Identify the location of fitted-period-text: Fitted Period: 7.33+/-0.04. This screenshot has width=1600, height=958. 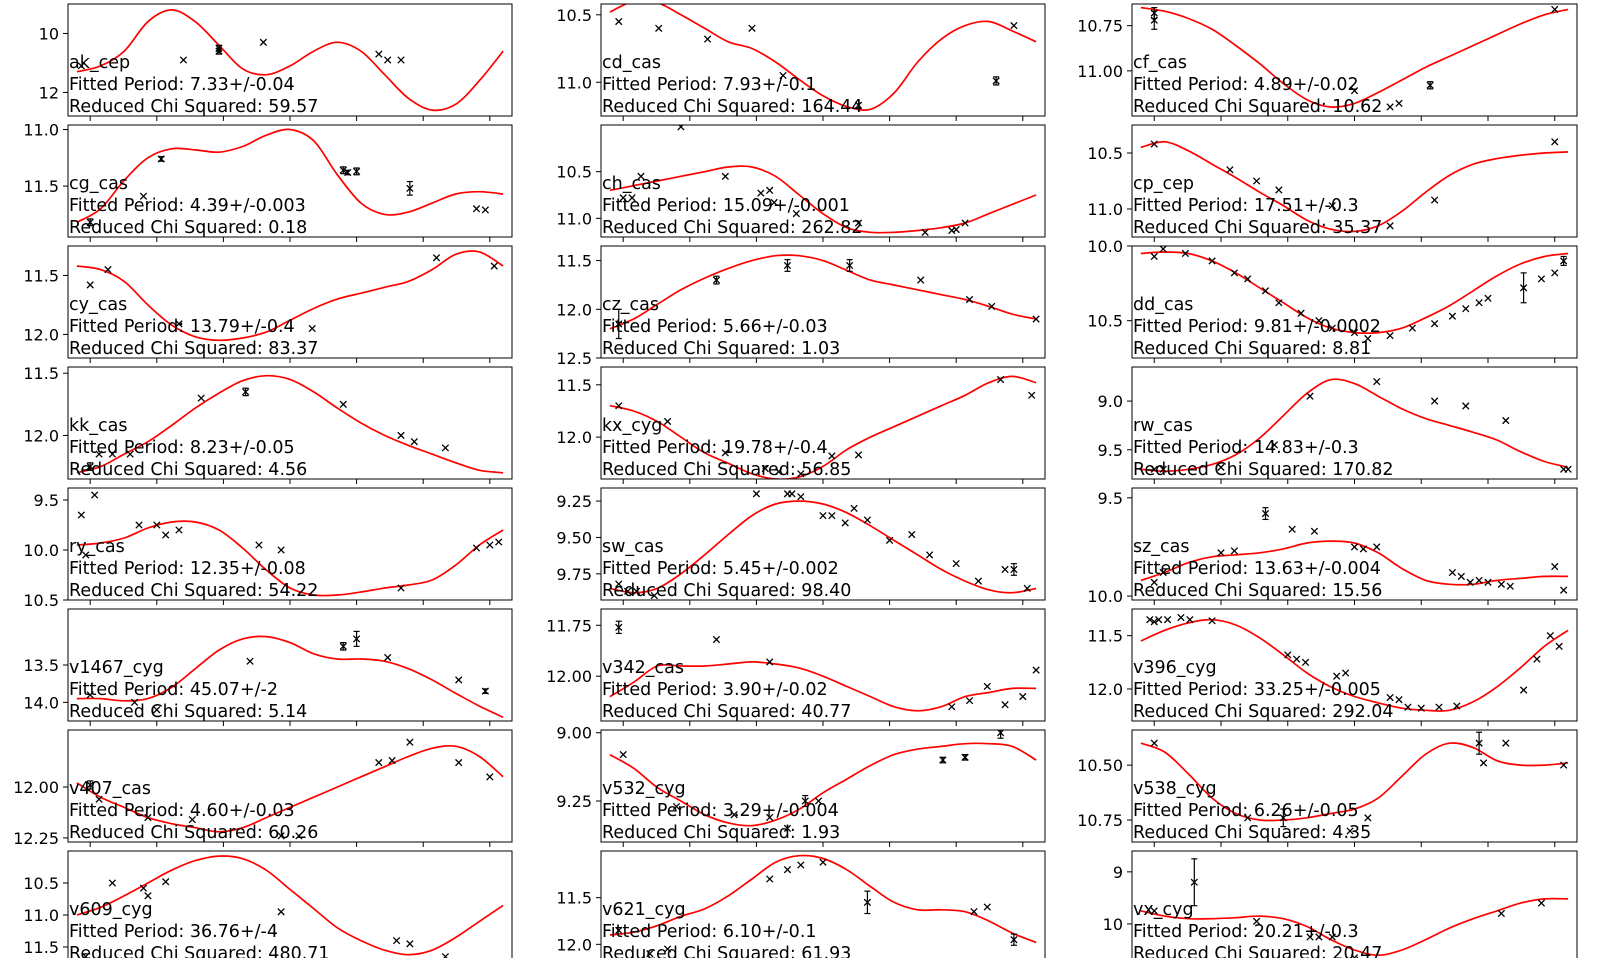
(182, 85).